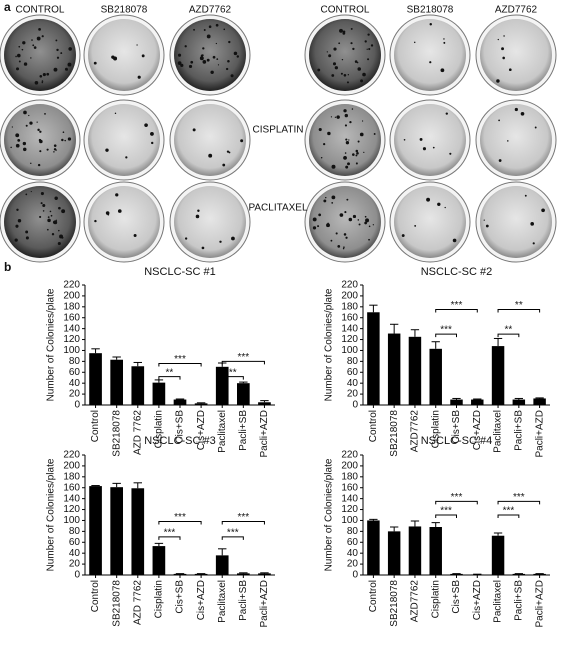  Describe the element at coordinates (264, 434) in the screenshot. I see `x-tick-label: Pacli+AZD` at that location.